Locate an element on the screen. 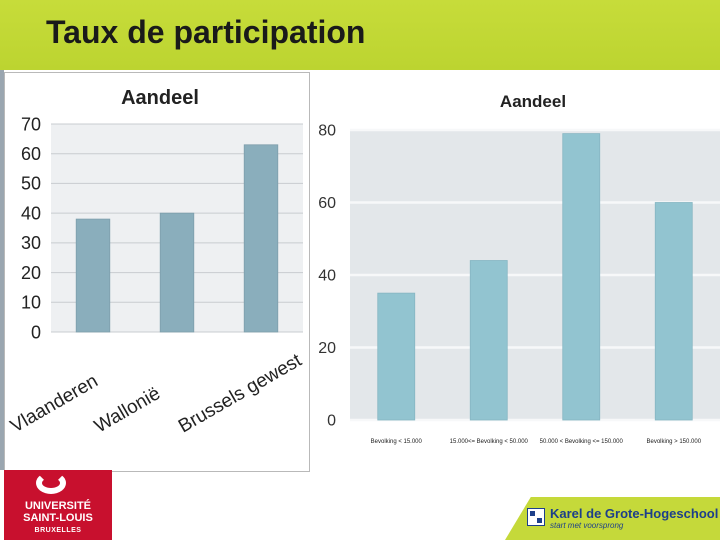 The width and height of the screenshot is (720, 540). kdg-emblem-icon is located at coordinates (536, 517).